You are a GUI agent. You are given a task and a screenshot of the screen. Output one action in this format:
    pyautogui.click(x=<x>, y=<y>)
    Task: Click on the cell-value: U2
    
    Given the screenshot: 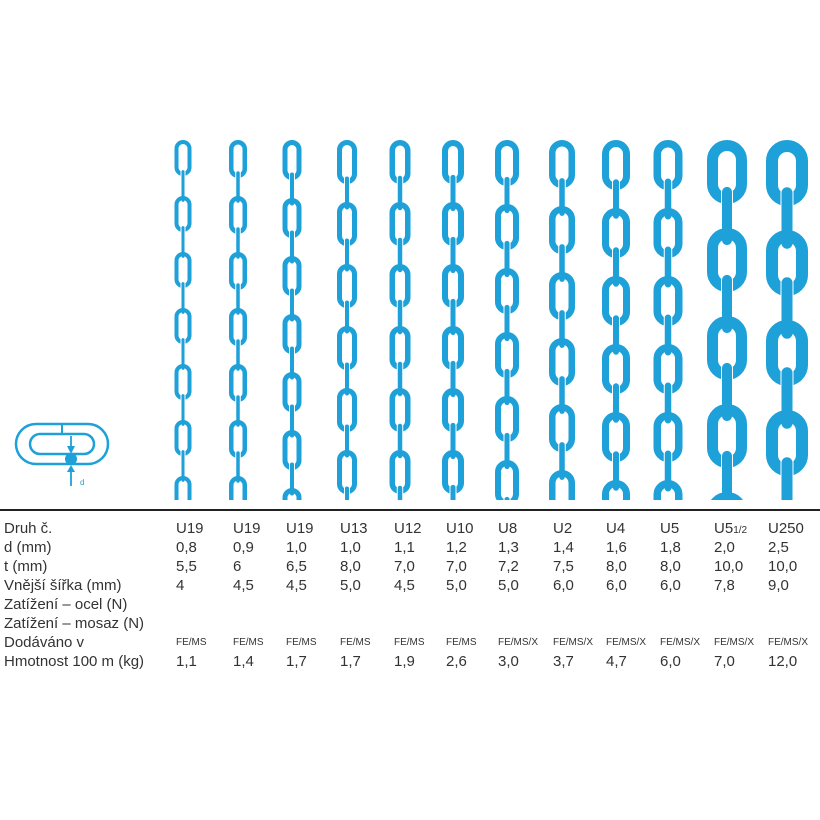 What is the action you would take?
    pyautogui.click(x=563, y=528)
    